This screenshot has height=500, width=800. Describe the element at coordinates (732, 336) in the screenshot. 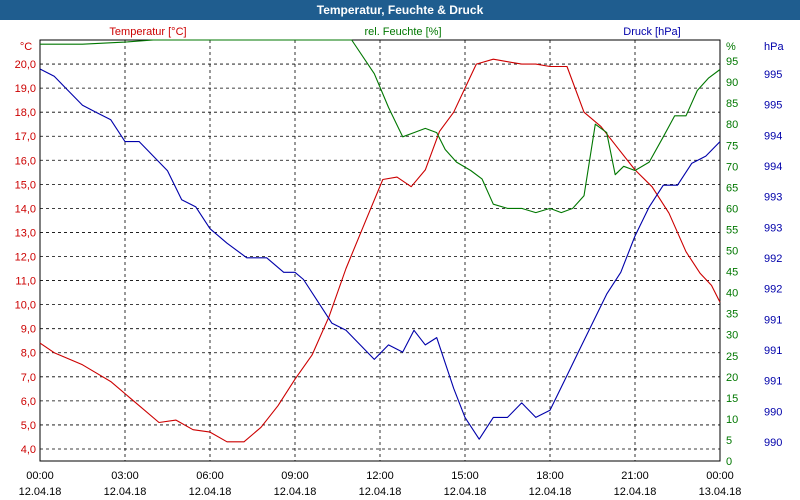

I see `humidity-tick-label: 30` at that location.